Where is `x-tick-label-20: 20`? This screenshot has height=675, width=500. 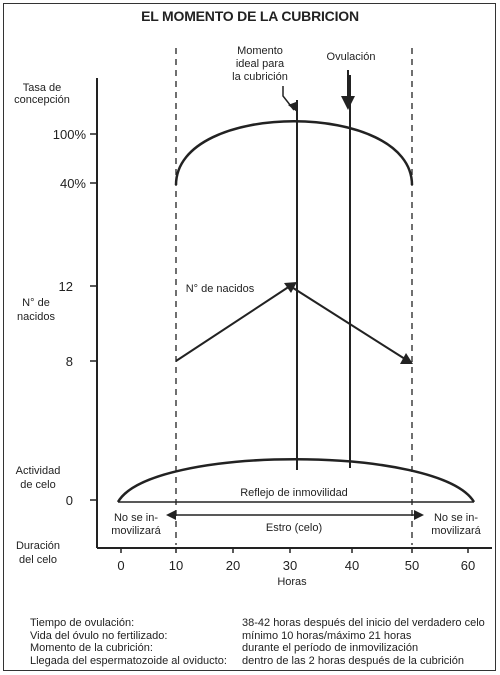 x-tick-label-20: 20 is located at coordinates (233, 565).